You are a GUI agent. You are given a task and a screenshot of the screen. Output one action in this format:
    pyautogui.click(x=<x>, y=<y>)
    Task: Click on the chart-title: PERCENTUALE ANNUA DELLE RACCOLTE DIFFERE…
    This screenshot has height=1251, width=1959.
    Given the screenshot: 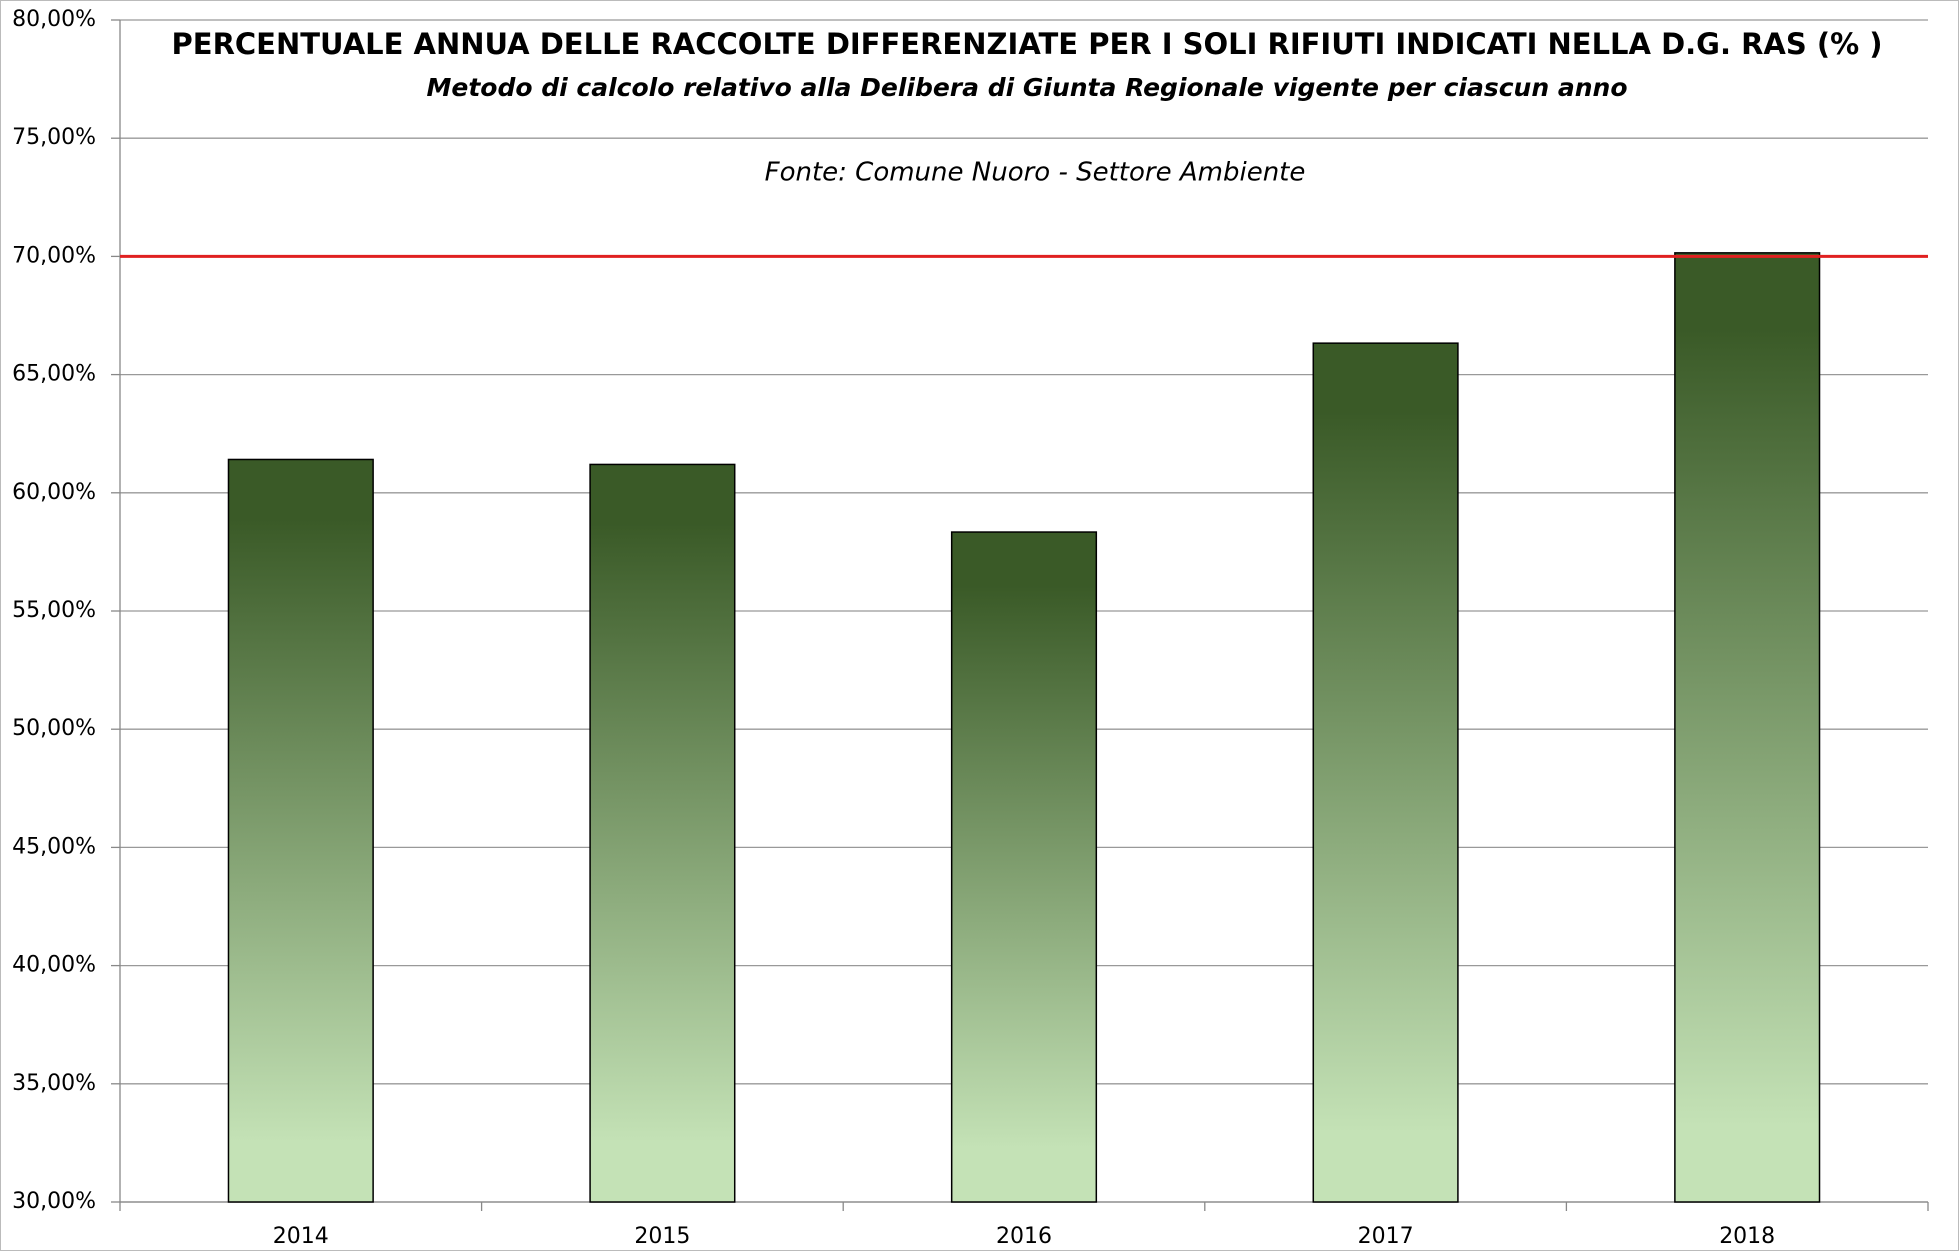 What is the action you would take?
    pyautogui.click(x=1027, y=44)
    